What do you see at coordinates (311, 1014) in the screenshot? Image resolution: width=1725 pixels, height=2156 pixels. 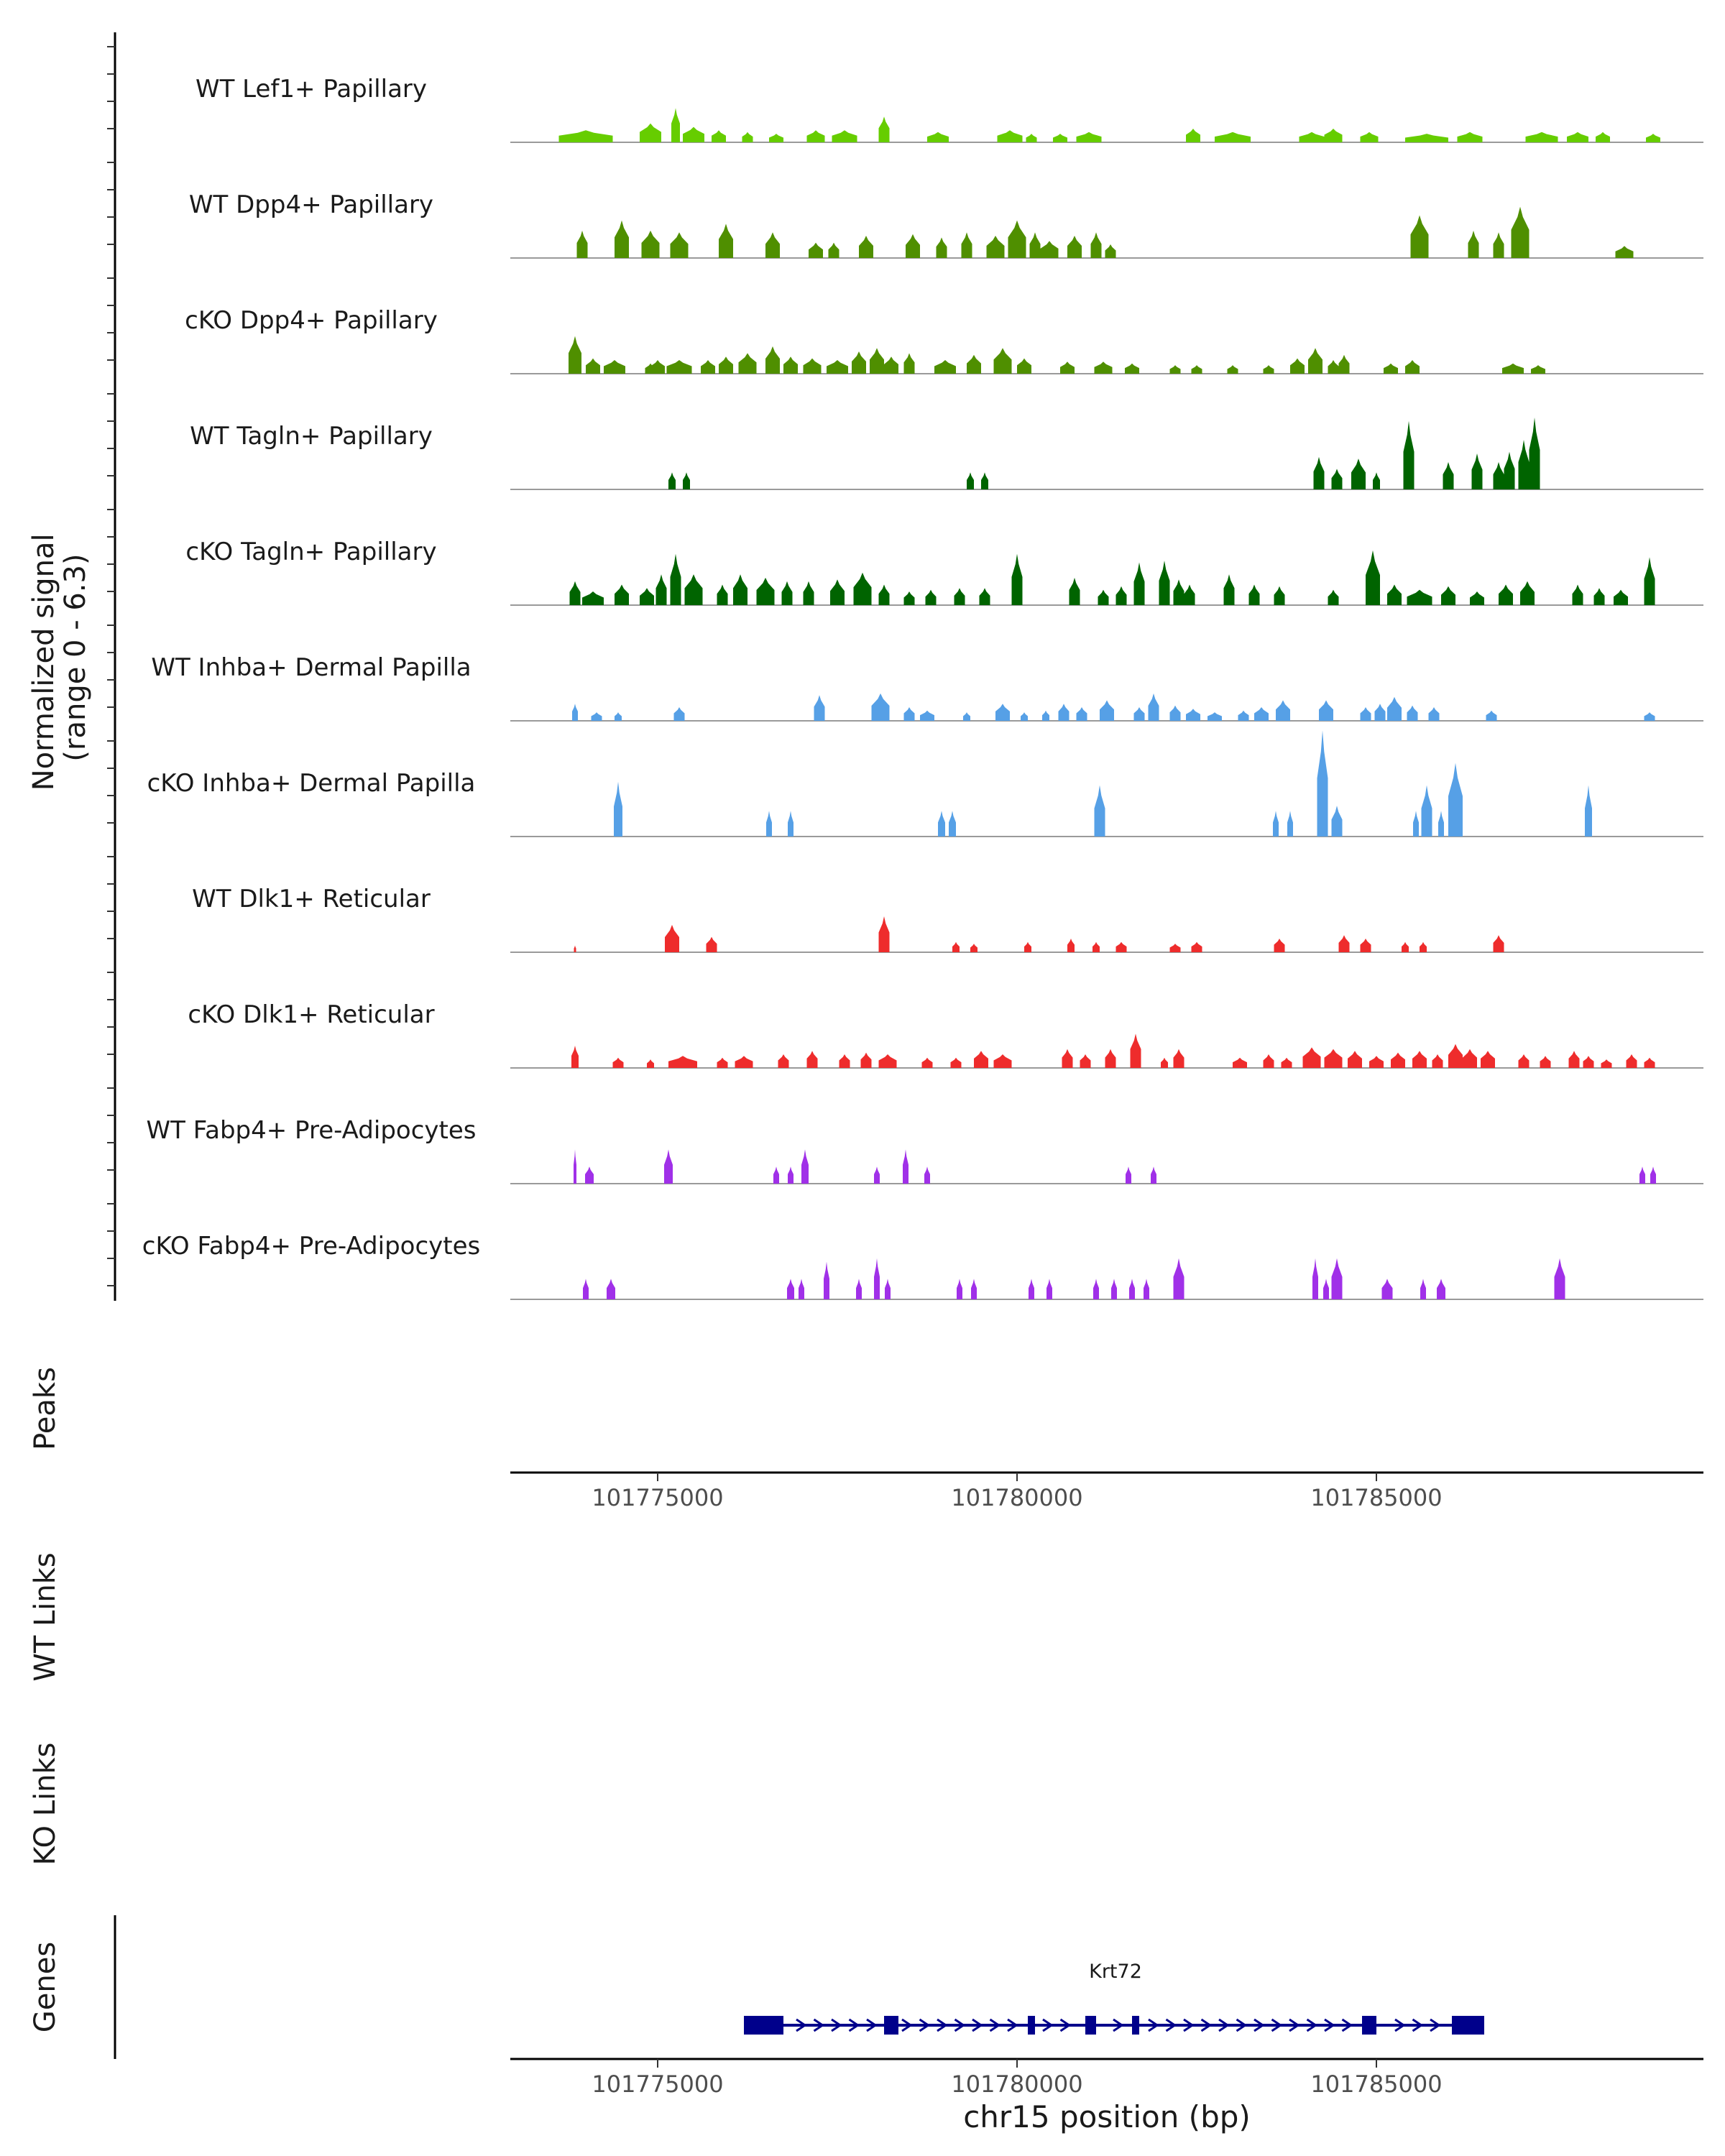 I see `track-label: cKO Dlk1+ Reticular` at bounding box center [311, 1014].